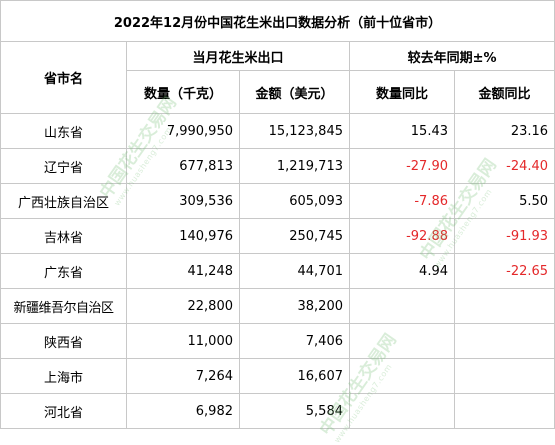  I want to click on amount-yoy-cell: 23.16, so click(504, 131).